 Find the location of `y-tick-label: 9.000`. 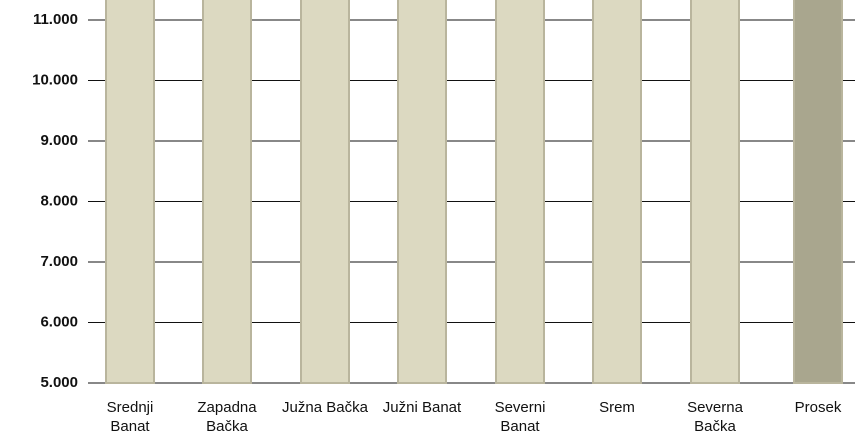

y-tick-label: 9.000 is located at coordinates (59, 140).